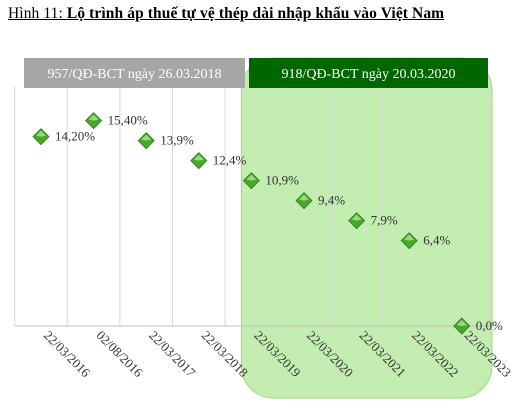 The width and height of the screenshot is (516, 418). I want to click on figure-number: Hình 11:, so click(35, 13).